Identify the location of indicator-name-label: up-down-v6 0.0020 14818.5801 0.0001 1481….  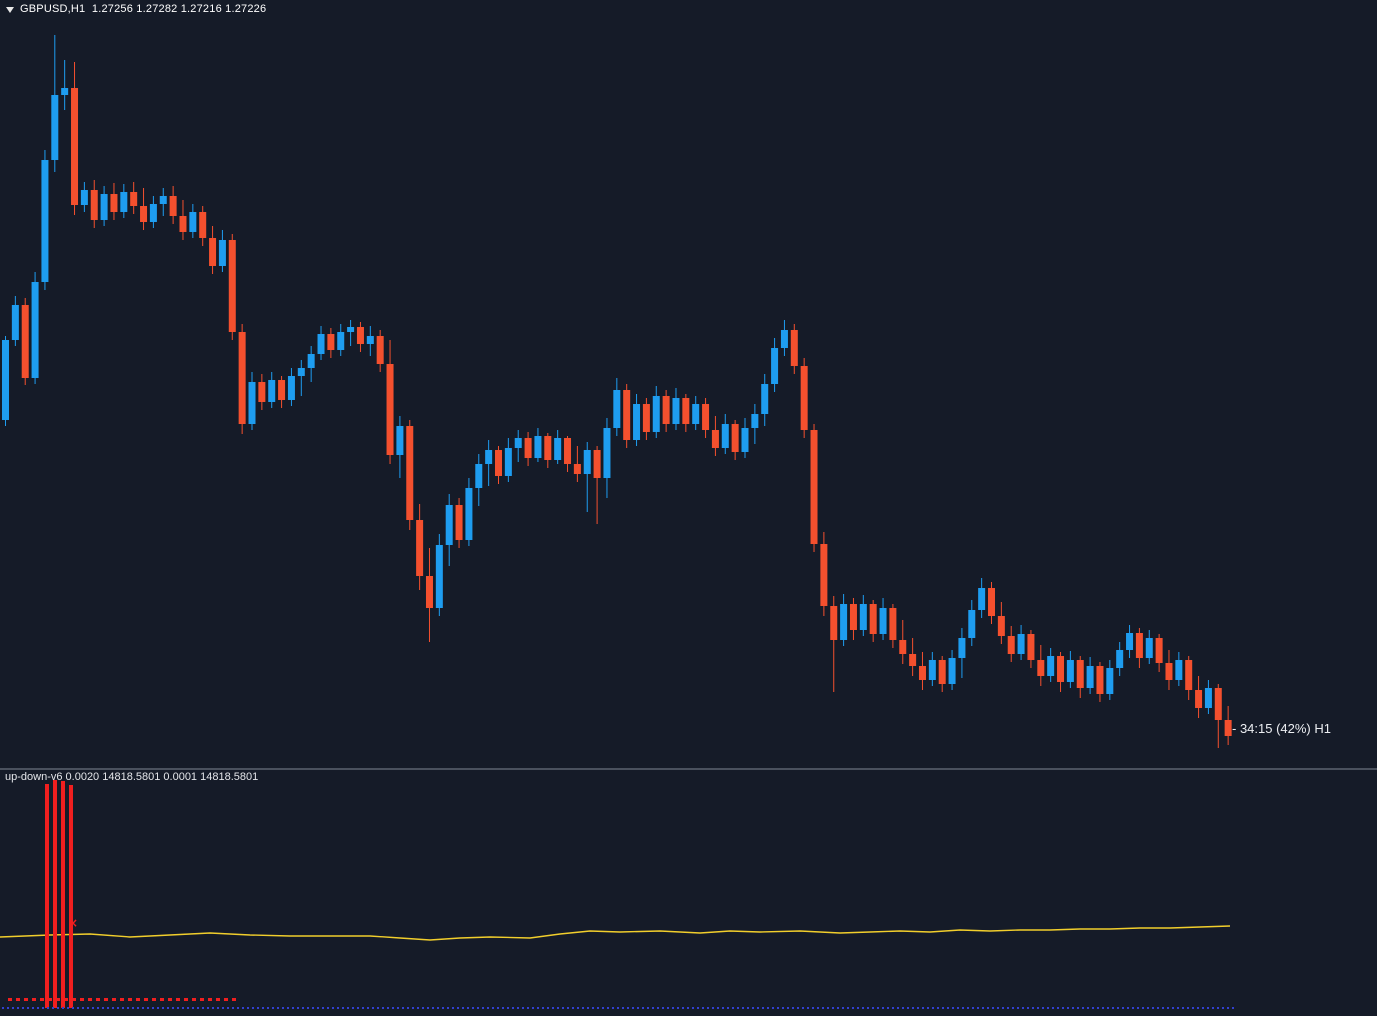
(132, 777).